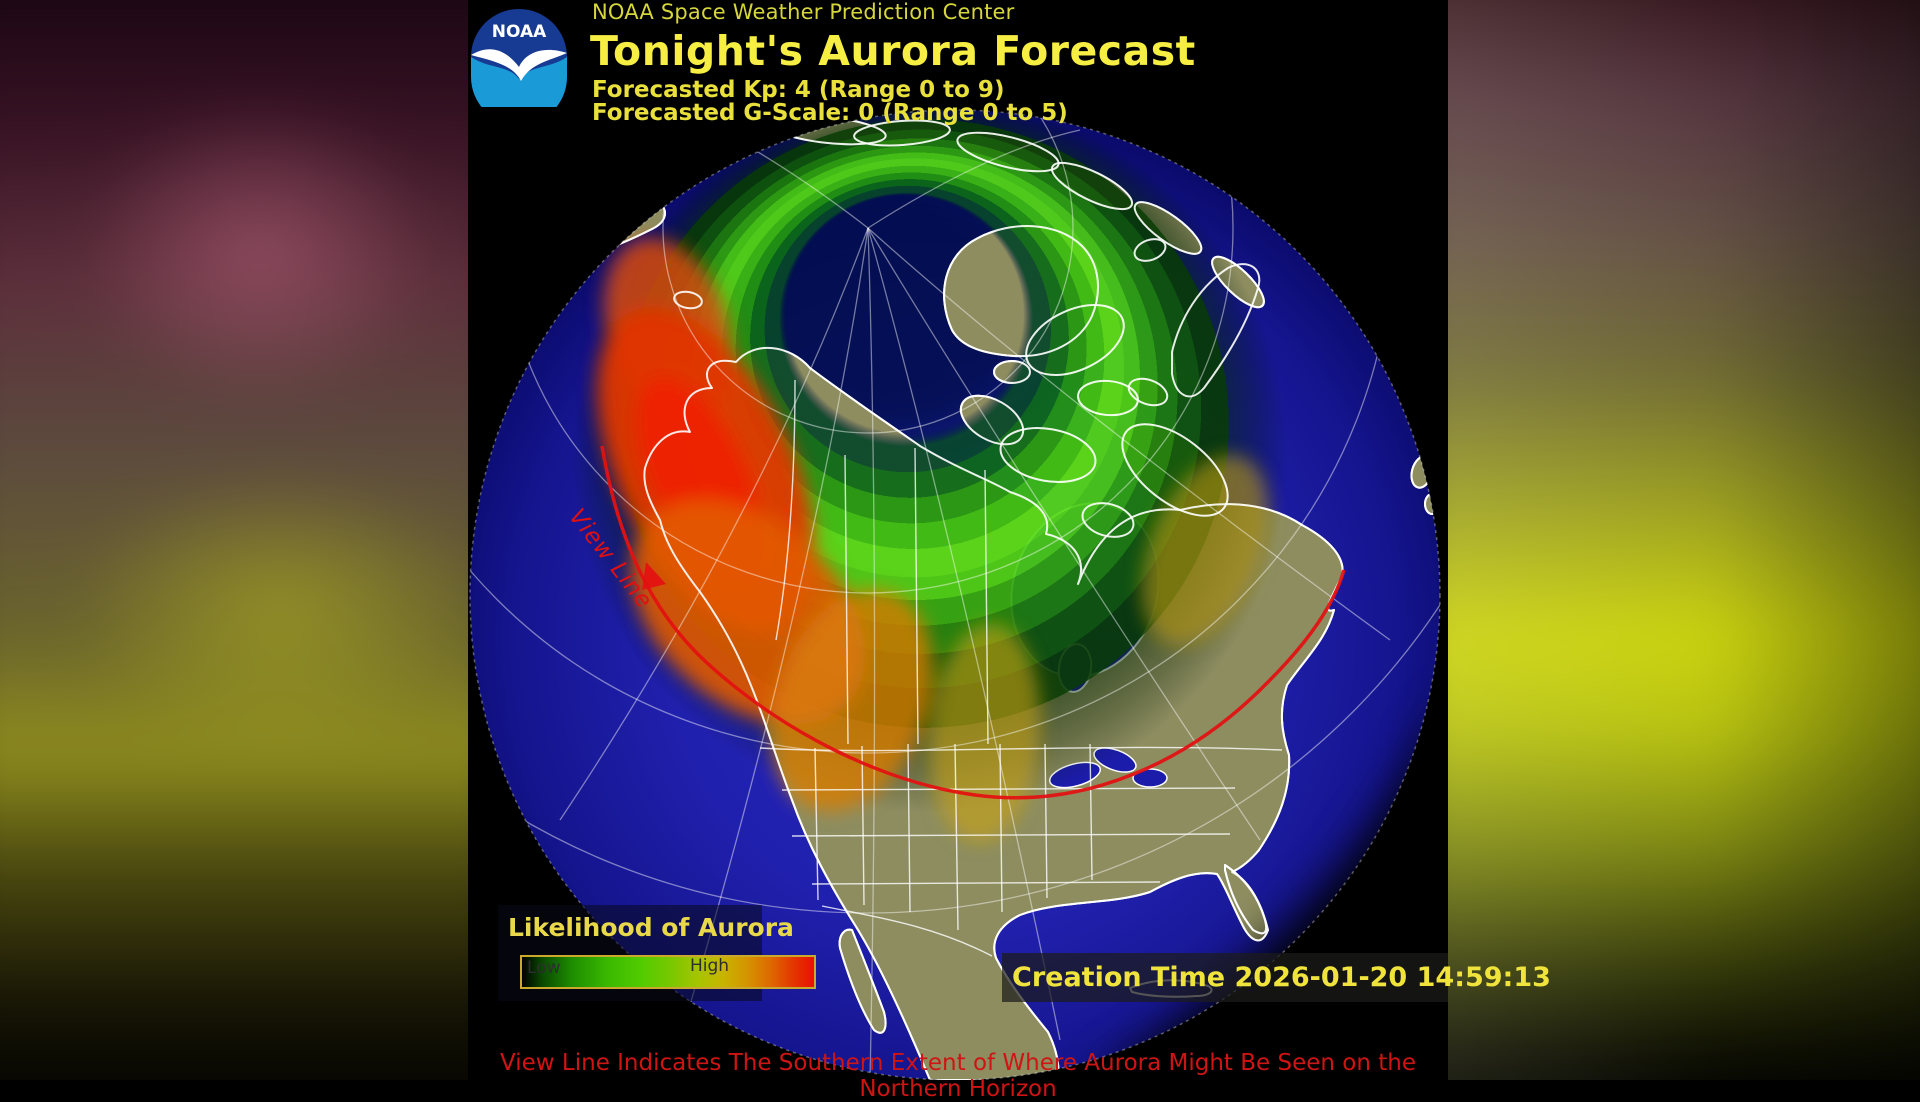 This screenshot has width=1920, height=1102. Describe the element at coordinates (798, 90) in the screenshot. I see `forecast-kp: Forecasted Kp: 4 (Range 0 to 9)` at that location.